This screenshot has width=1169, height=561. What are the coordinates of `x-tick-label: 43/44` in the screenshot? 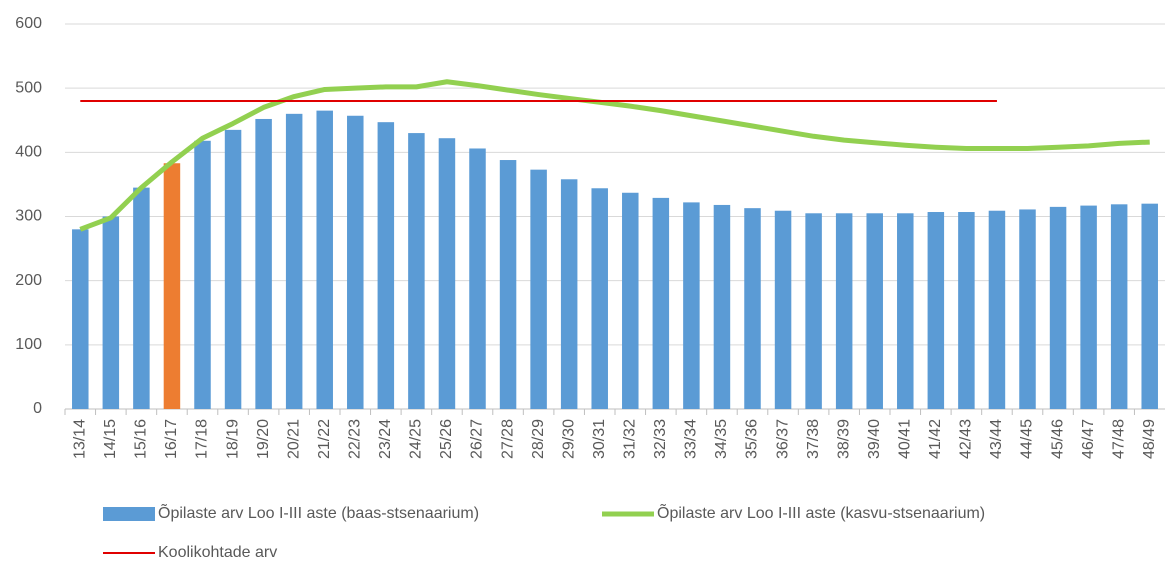 It's located at (996, 439).